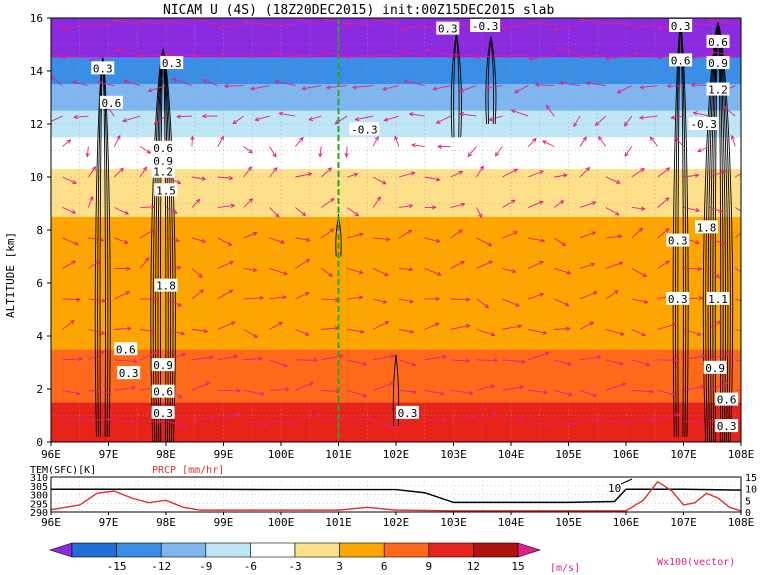  I want to click on x-tick-label: 102E, so click(396, 454).